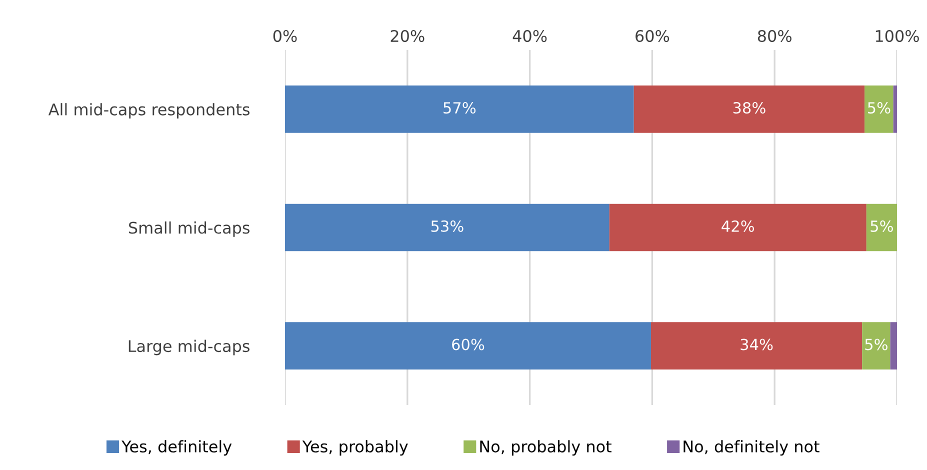 The image size is (927, 470). I want to click on x-tick-label: 40%, so click(529, 36).